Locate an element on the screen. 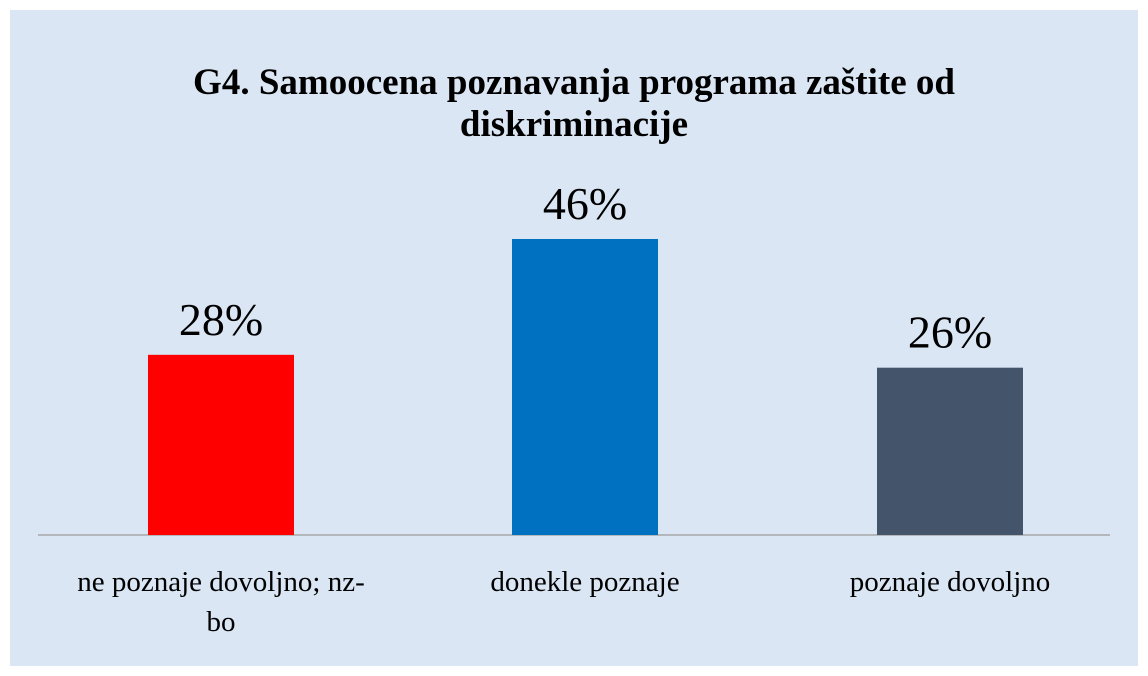 The image size is (1148, 676). x-tick-label: ne poznaje dovoljno; nz-bo is located at coordinates (221, 602).